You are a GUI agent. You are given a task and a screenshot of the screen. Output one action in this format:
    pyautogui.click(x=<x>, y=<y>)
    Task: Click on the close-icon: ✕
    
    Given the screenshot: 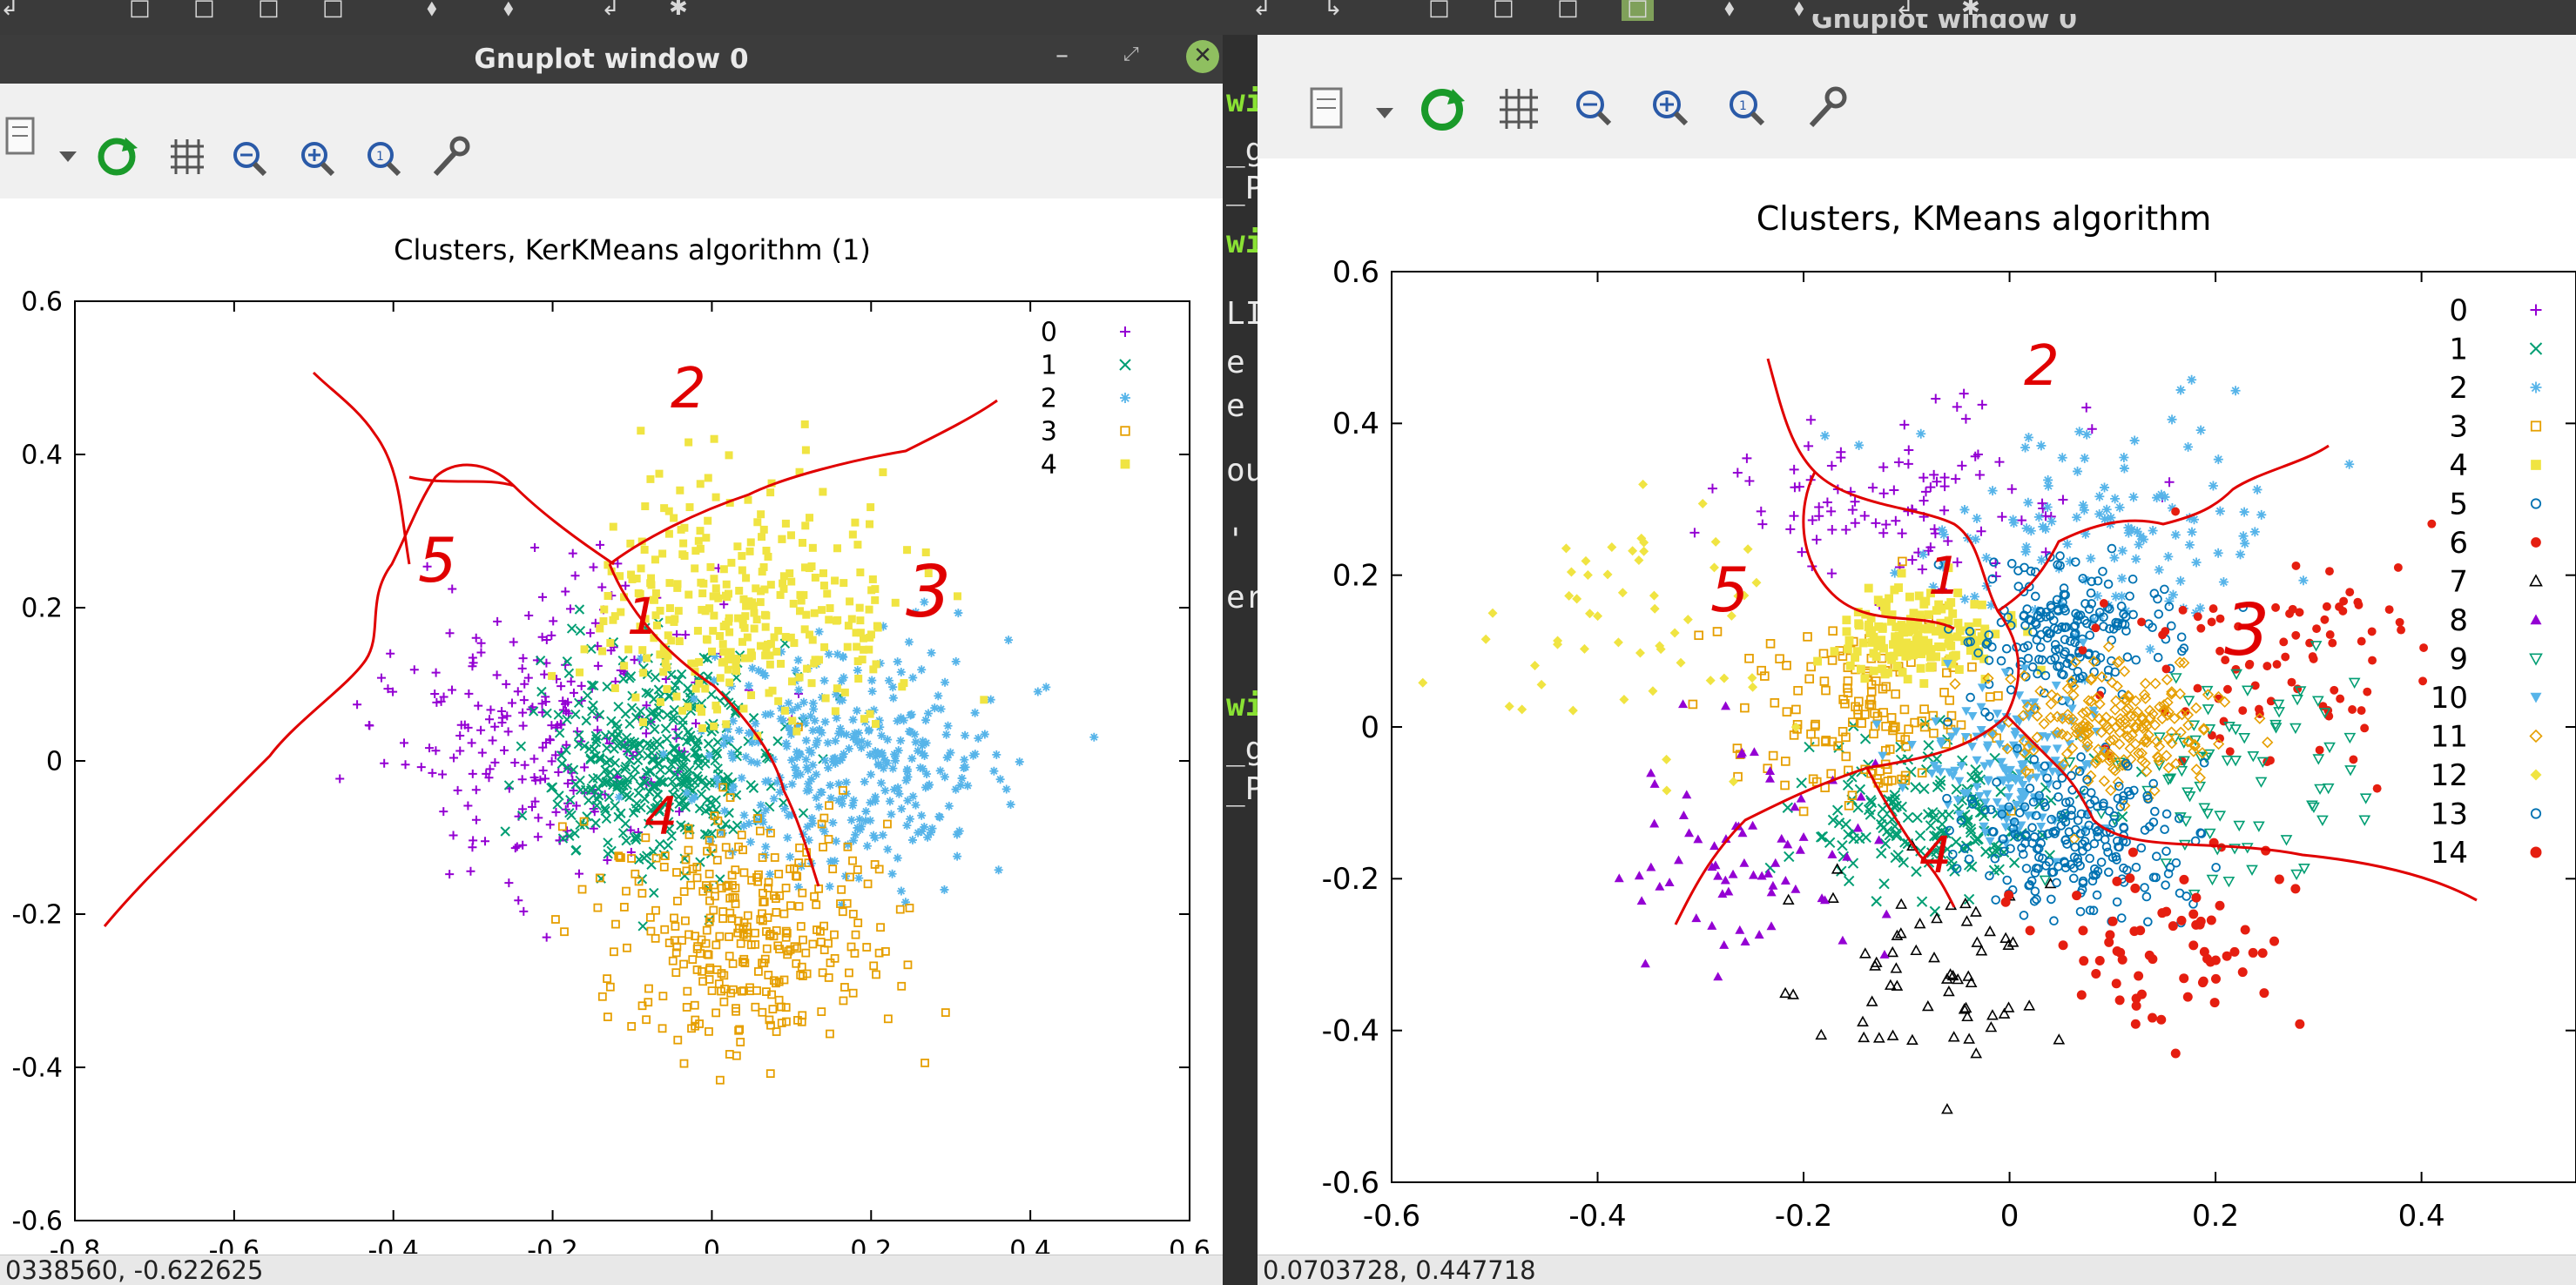 What is the action you would take?
    pyautogui.click(x=1202, y=56)
    